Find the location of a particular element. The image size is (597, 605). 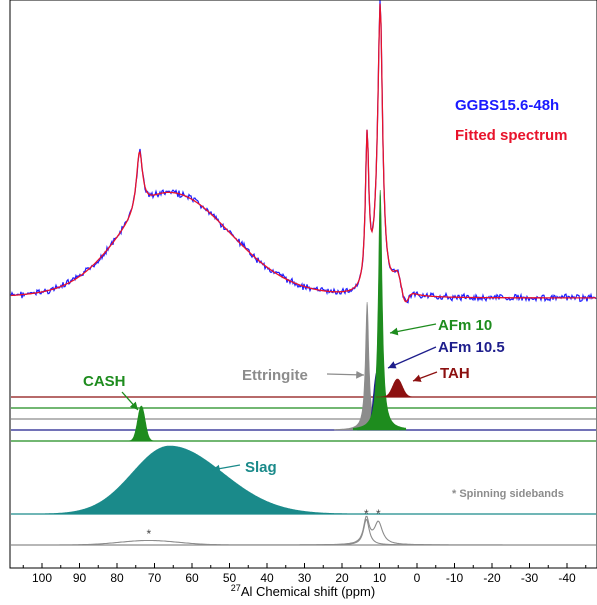

sideband-sum-line is located at coordinates (303, 530).